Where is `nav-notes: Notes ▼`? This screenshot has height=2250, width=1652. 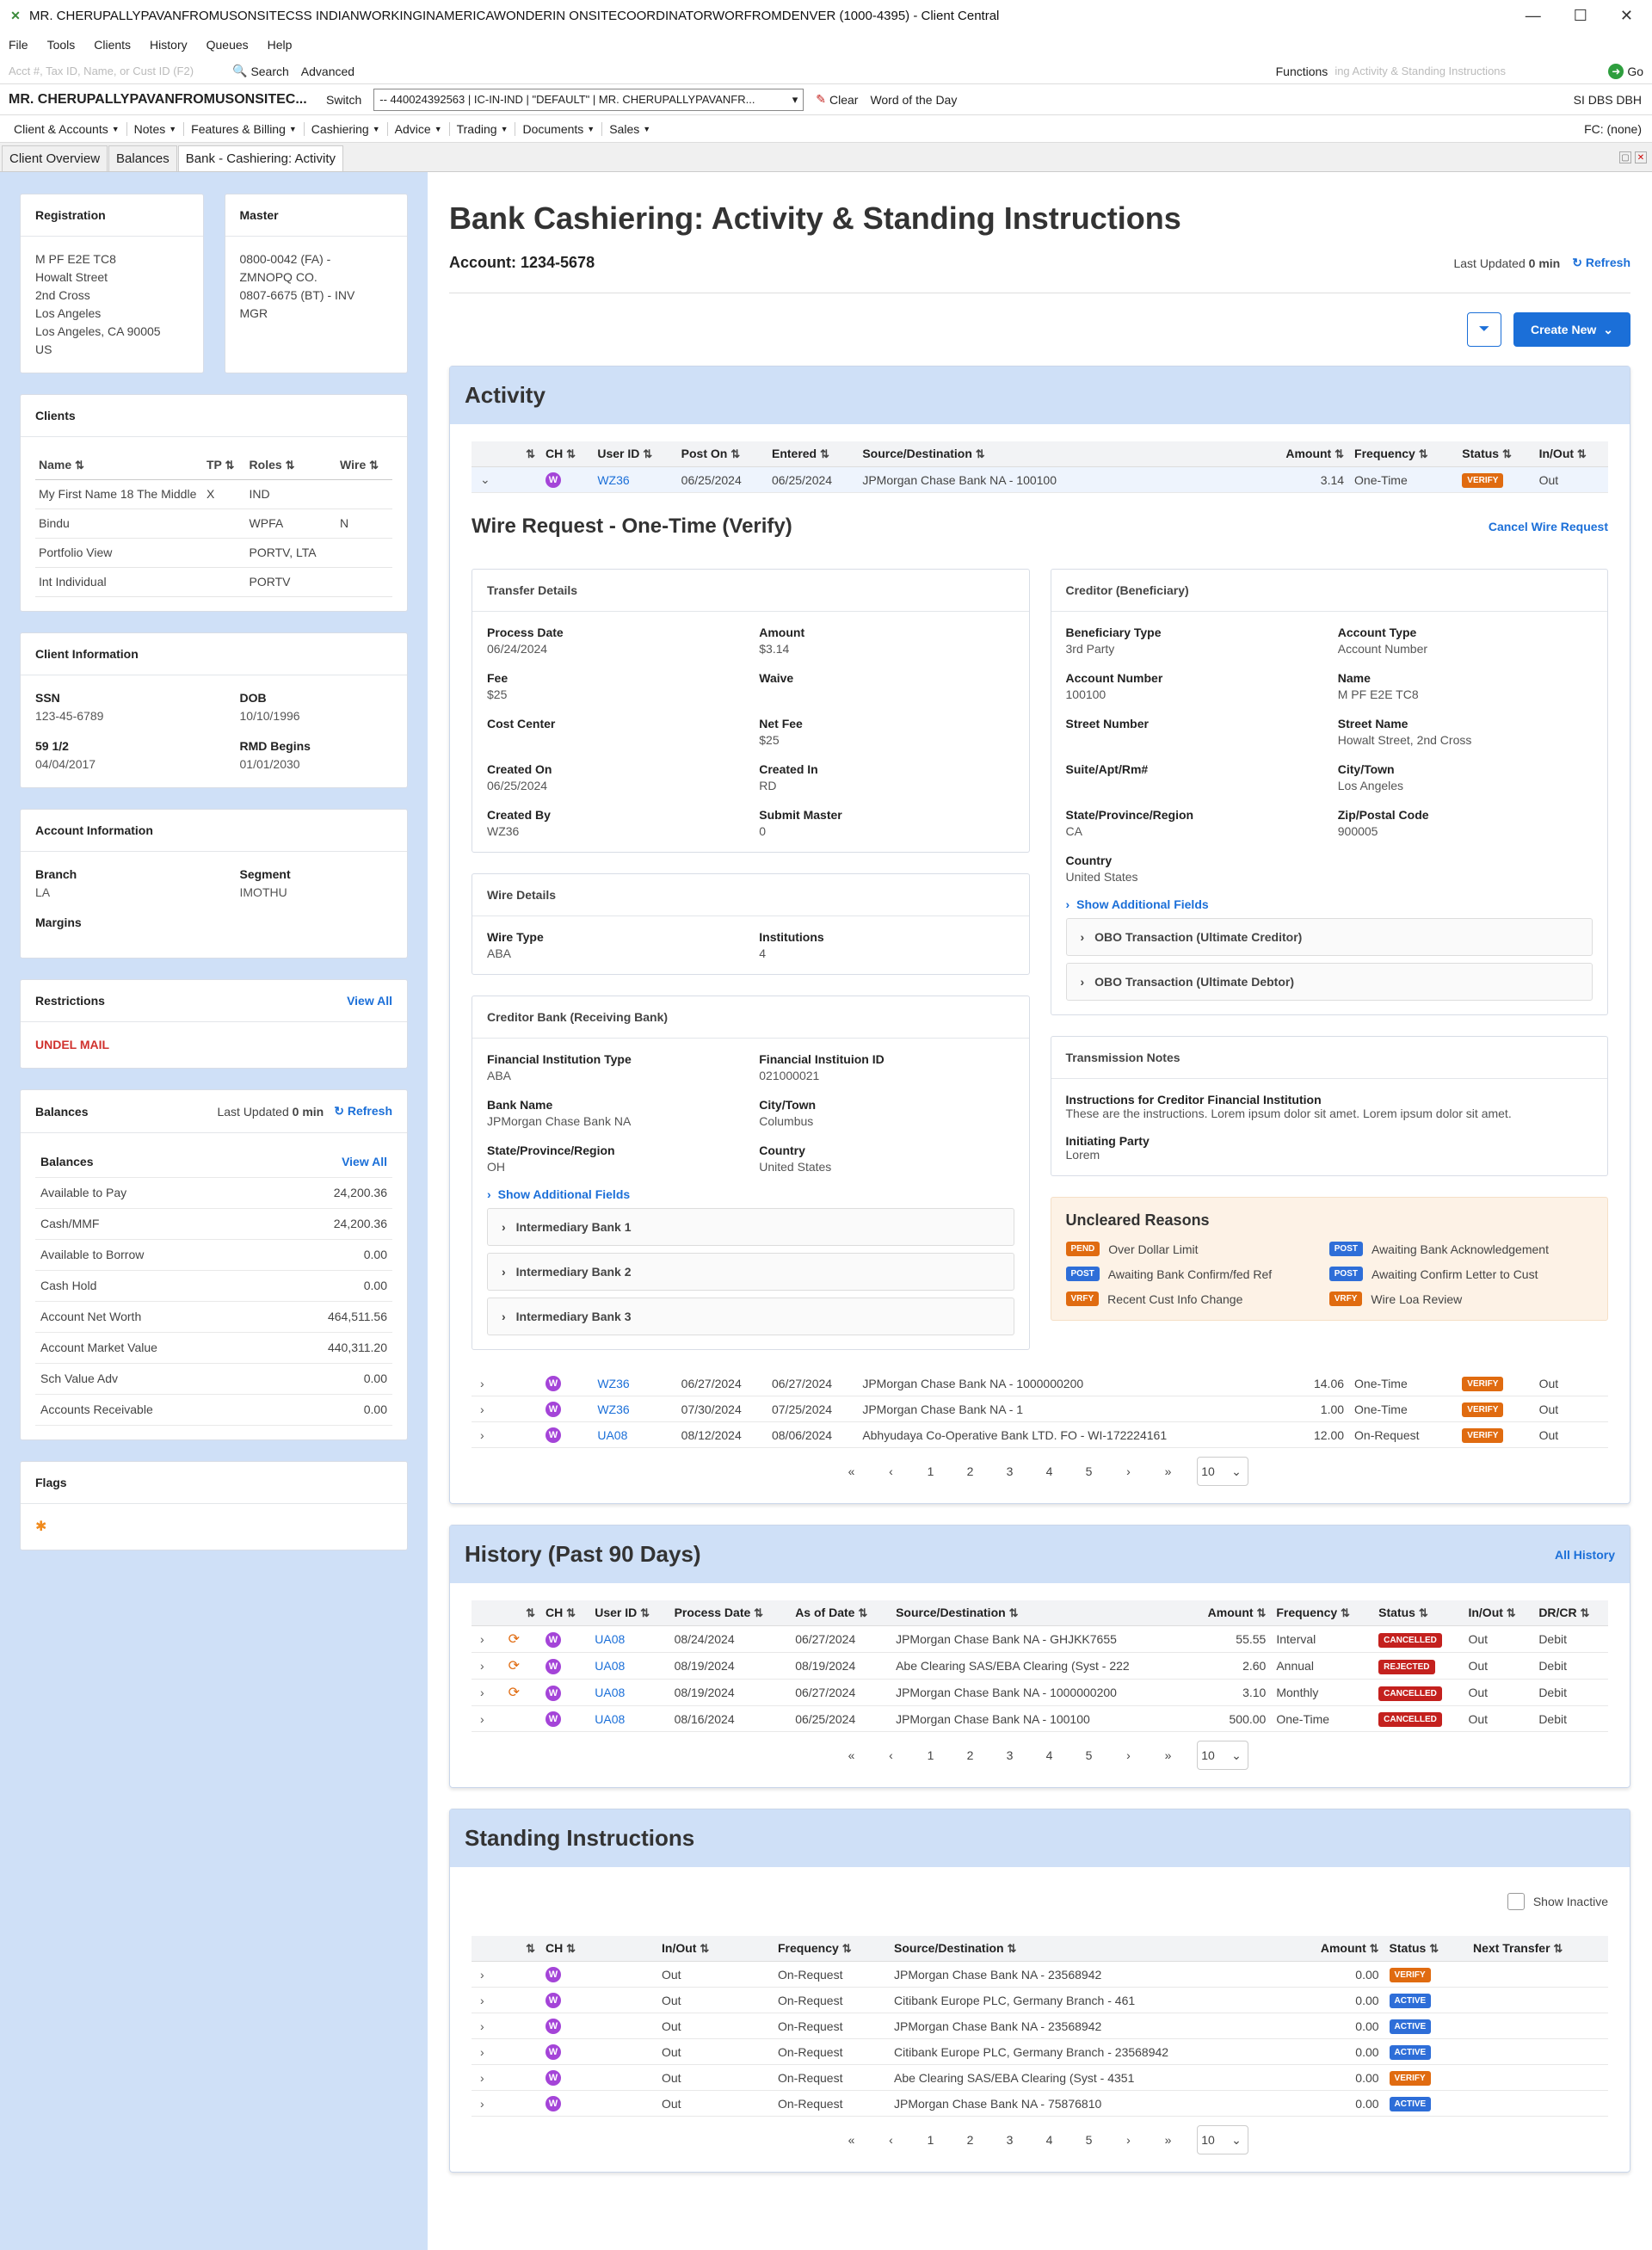
nav-notes: Notes ▼ is located at coordinates (156, 128).